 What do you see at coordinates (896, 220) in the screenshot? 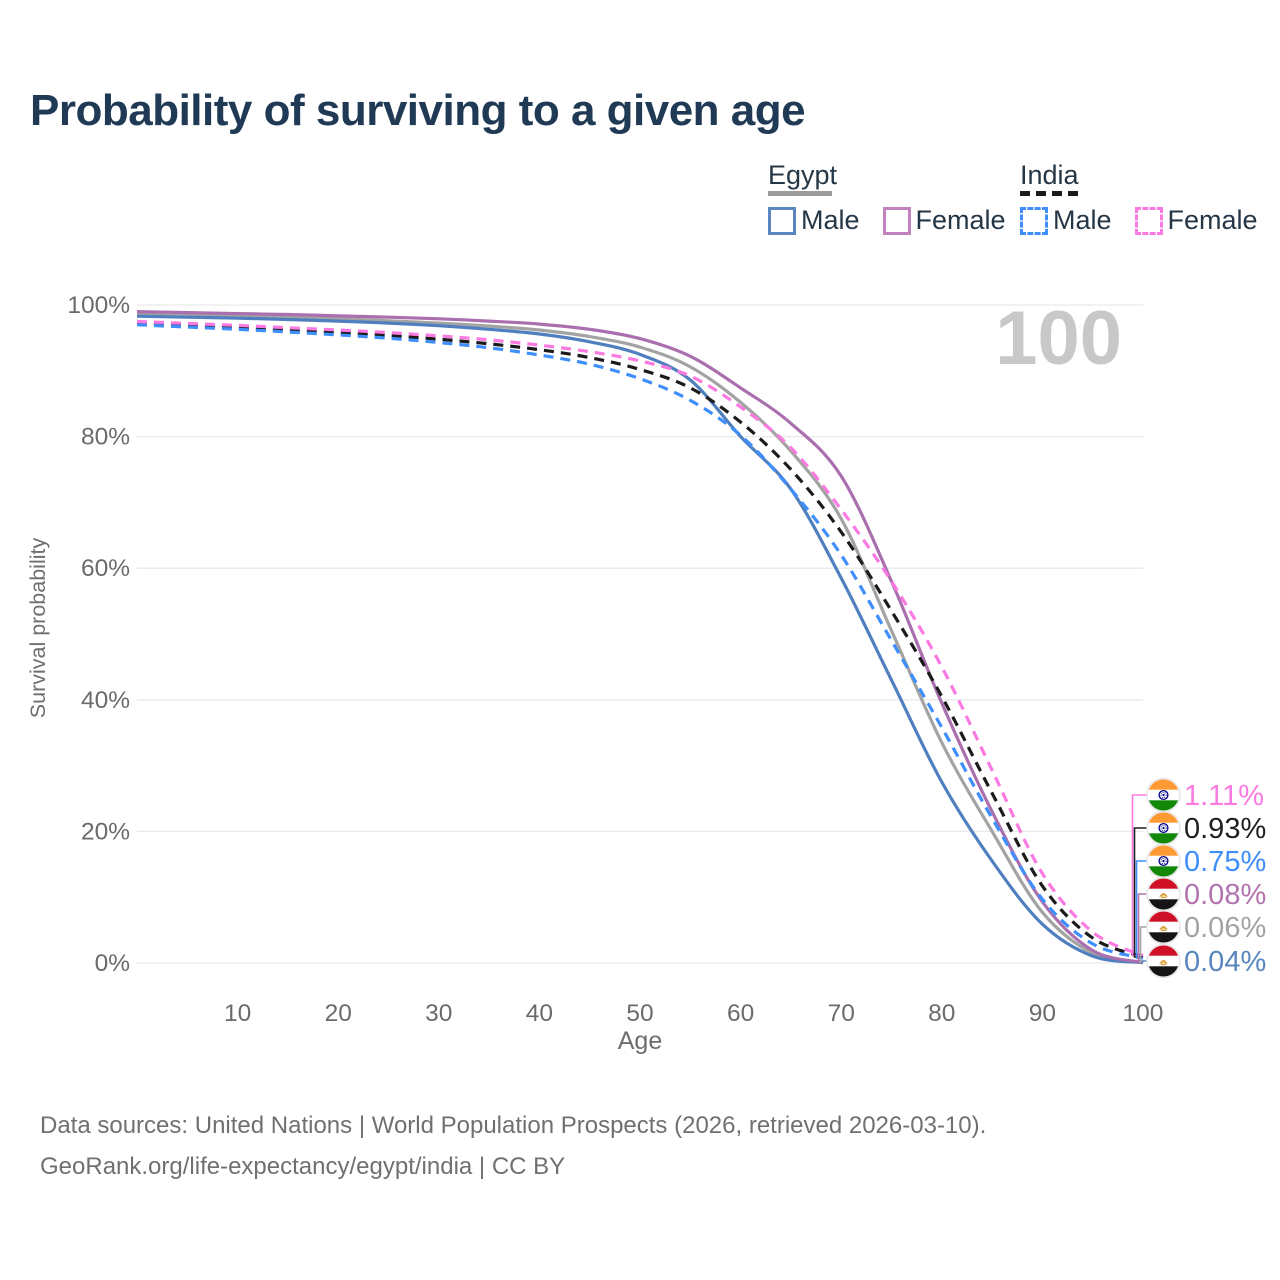
I see `egypt-female-swatch-icon` at bounding box center [896, 220].